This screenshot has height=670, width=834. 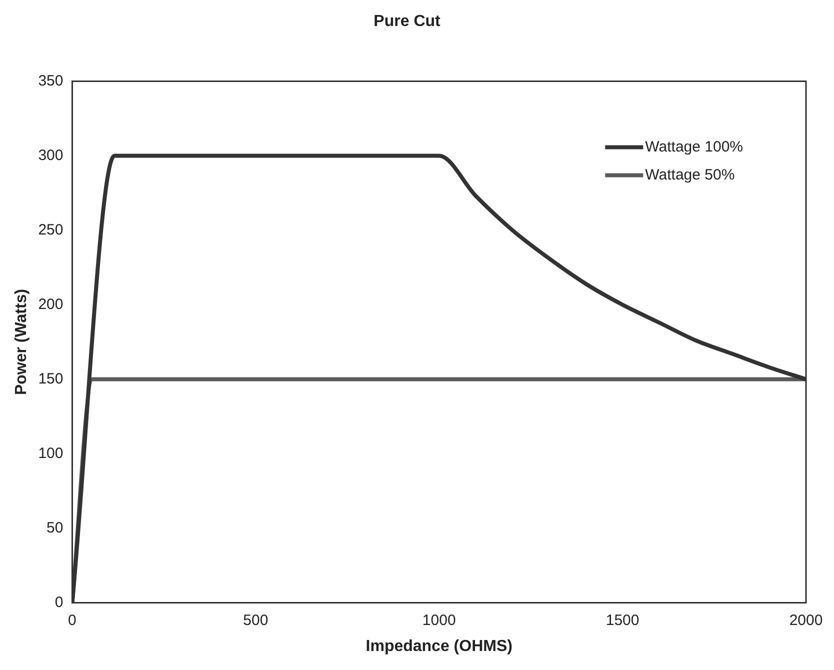 What do you see at coordinates (623, 620) in the screenshot?
I see `x-tick-label: 1500` at bounding box center [623, 620].